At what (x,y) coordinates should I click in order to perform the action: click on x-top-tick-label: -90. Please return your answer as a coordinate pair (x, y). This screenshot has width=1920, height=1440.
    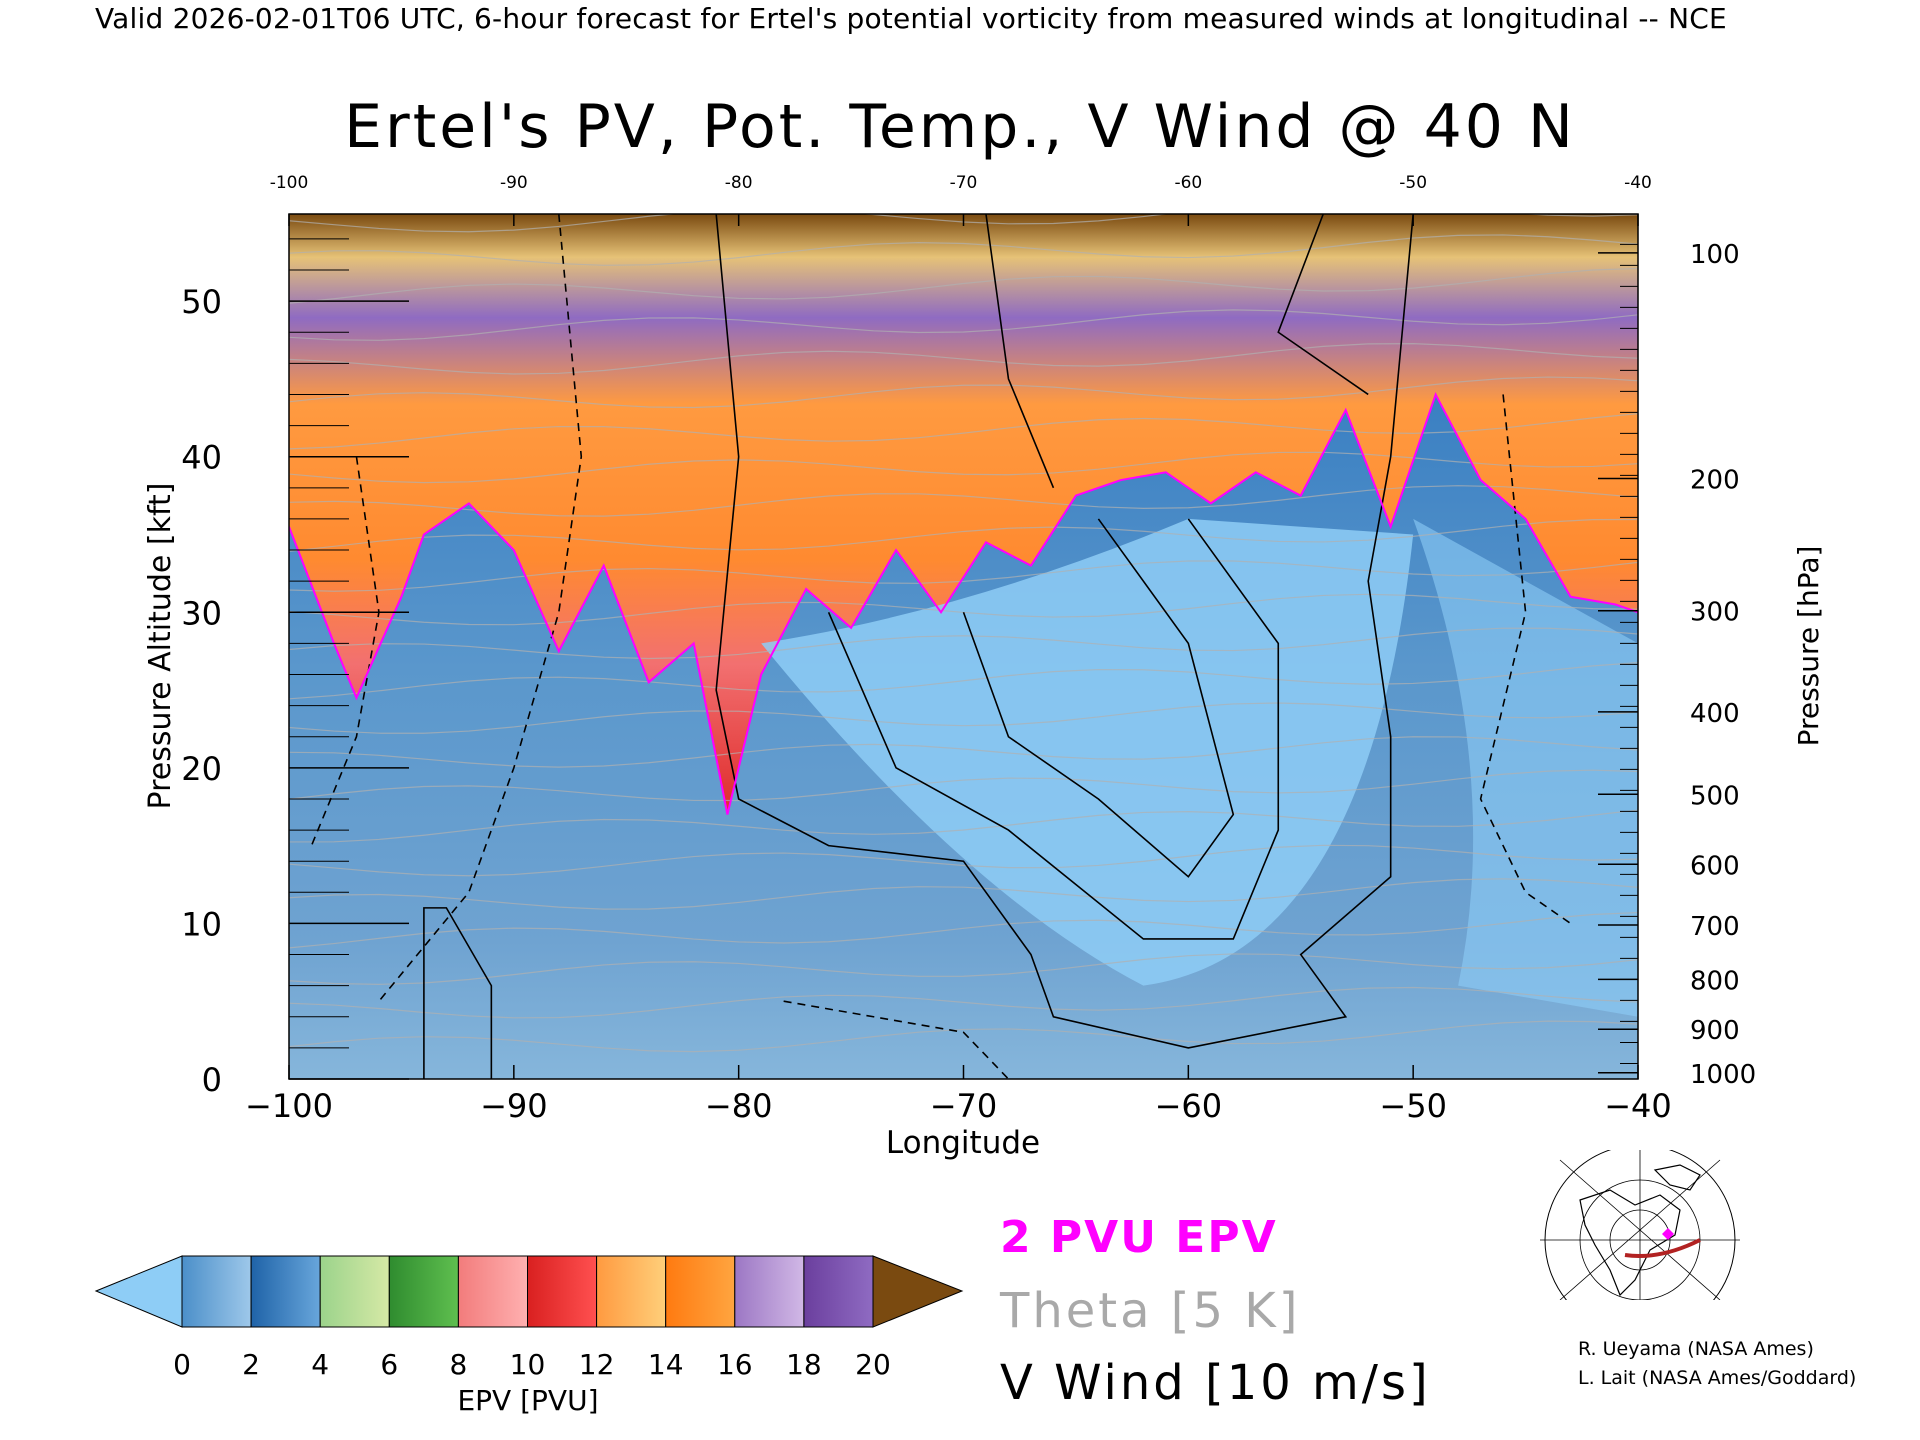
    Looking at the image, I should click on (514, 183).